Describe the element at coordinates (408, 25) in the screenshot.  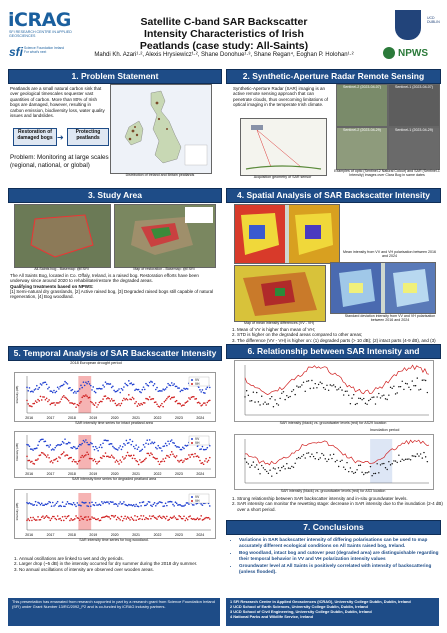
I see `ucd-crest-logo` at that location.